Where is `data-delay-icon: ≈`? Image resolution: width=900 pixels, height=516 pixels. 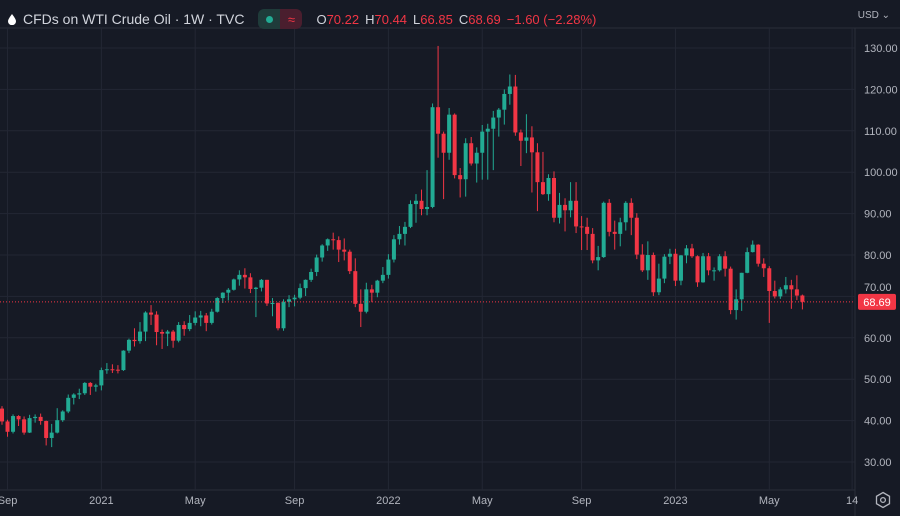
data-delay-icon: ≈ is located at coordinates (291, 19).